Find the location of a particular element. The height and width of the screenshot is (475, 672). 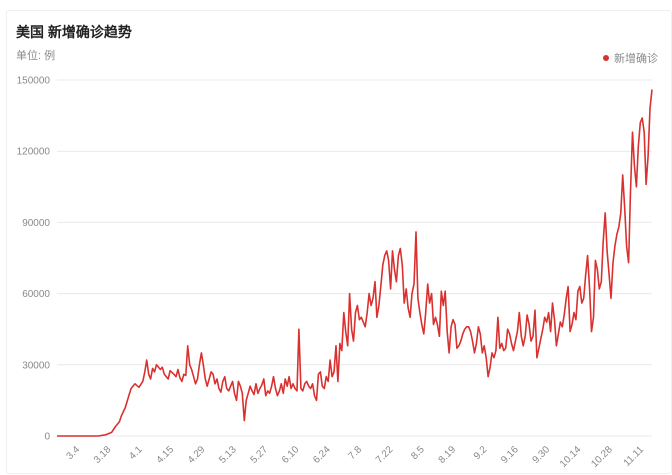

x-tick-label: 4.29 is located at coordinates (197, 455).